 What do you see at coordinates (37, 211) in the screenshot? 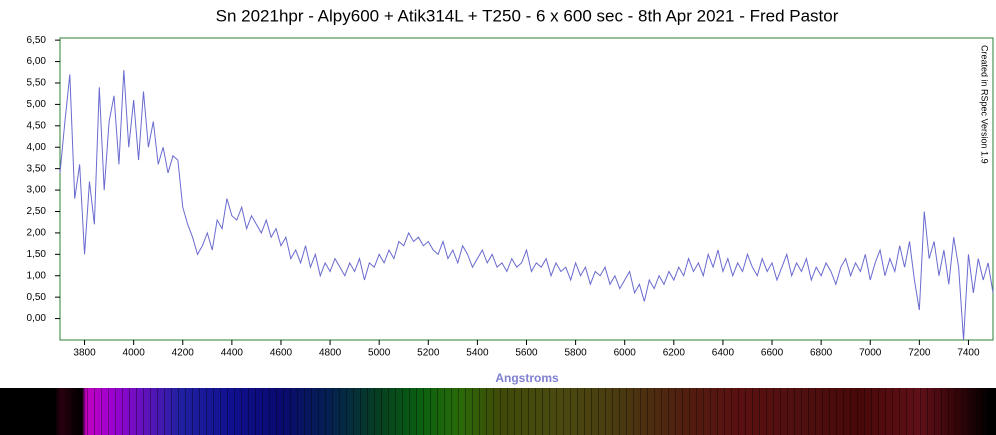
I see `y-tick-label: 2,50` at bounding box center [37, 211].